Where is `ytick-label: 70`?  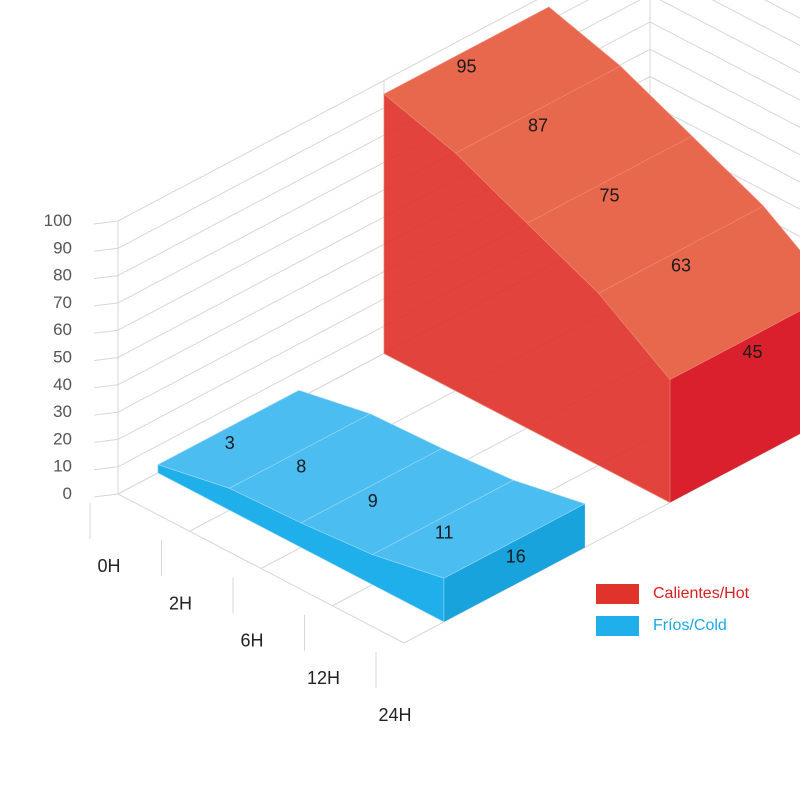 ytick-label: 70 is located at coordinates (62, 302).